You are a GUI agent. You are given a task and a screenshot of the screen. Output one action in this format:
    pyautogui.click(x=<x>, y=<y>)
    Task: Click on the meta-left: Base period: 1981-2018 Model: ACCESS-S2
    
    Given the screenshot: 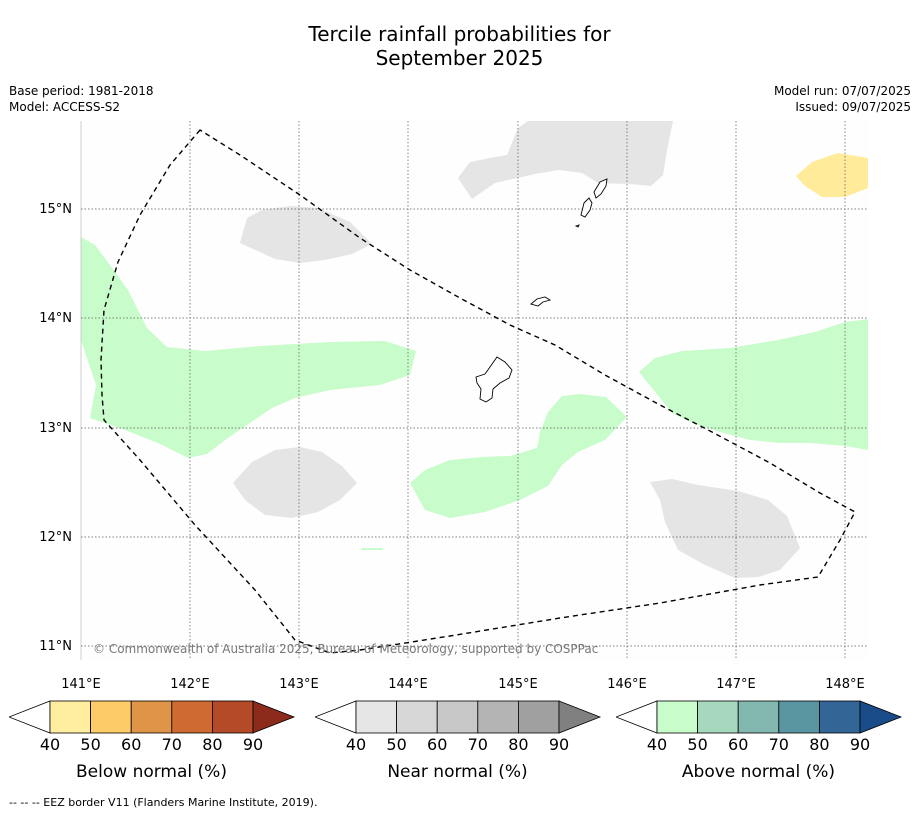 What is the action you would take?
    pyautogui.click(x=81, y=99)
    